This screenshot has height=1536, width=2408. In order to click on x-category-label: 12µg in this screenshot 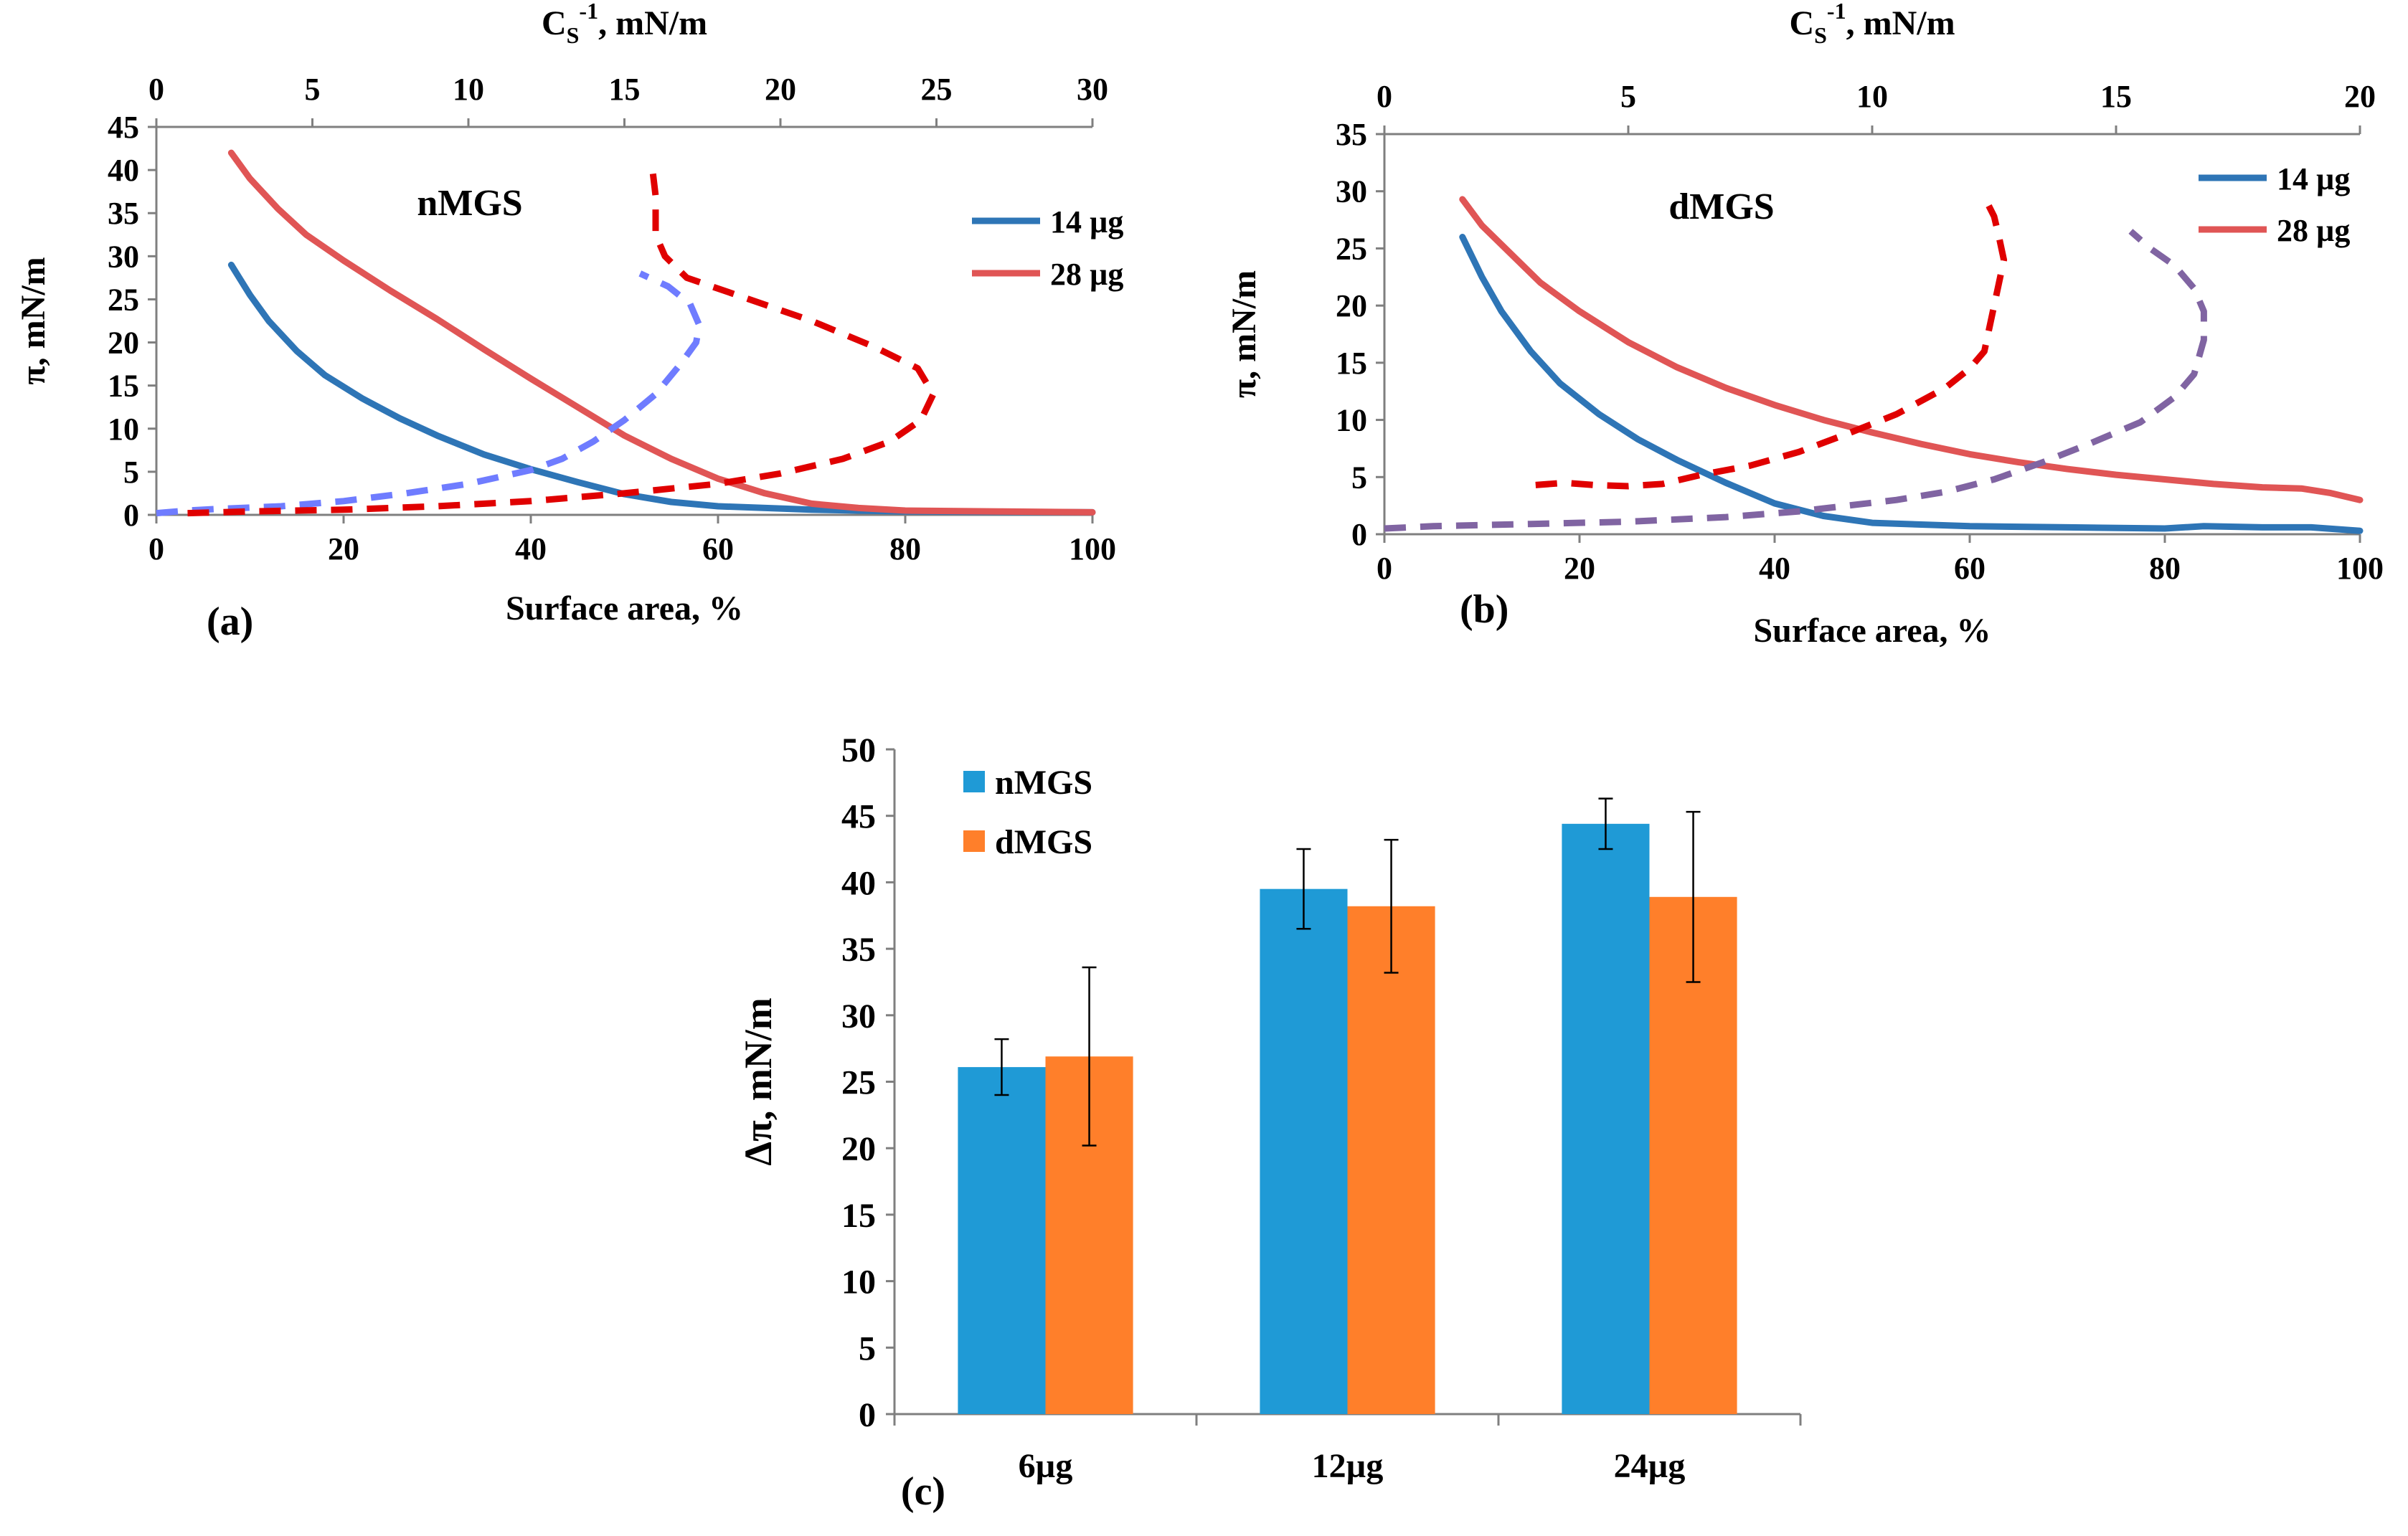, I will do `click(1348, 1466)`.